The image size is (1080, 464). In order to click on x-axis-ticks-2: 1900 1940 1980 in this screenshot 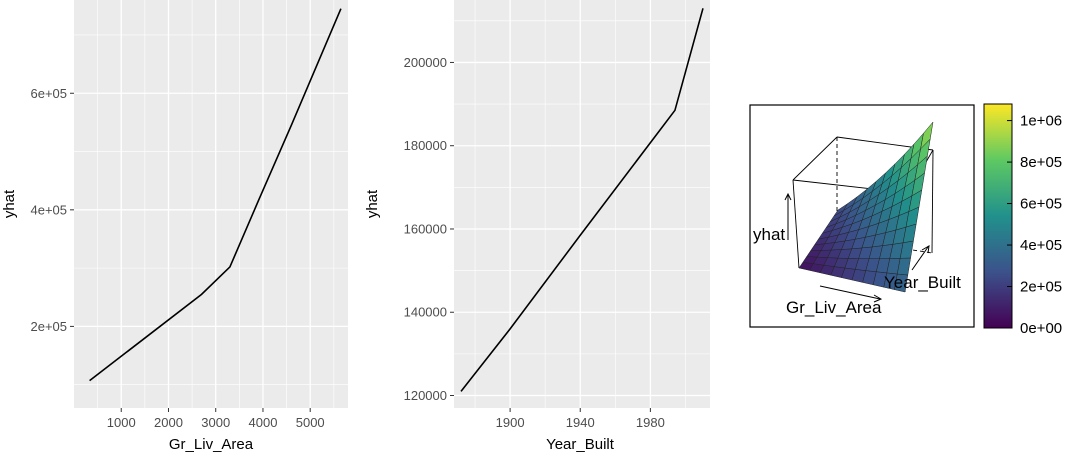, I will do `click(580, 419)`.